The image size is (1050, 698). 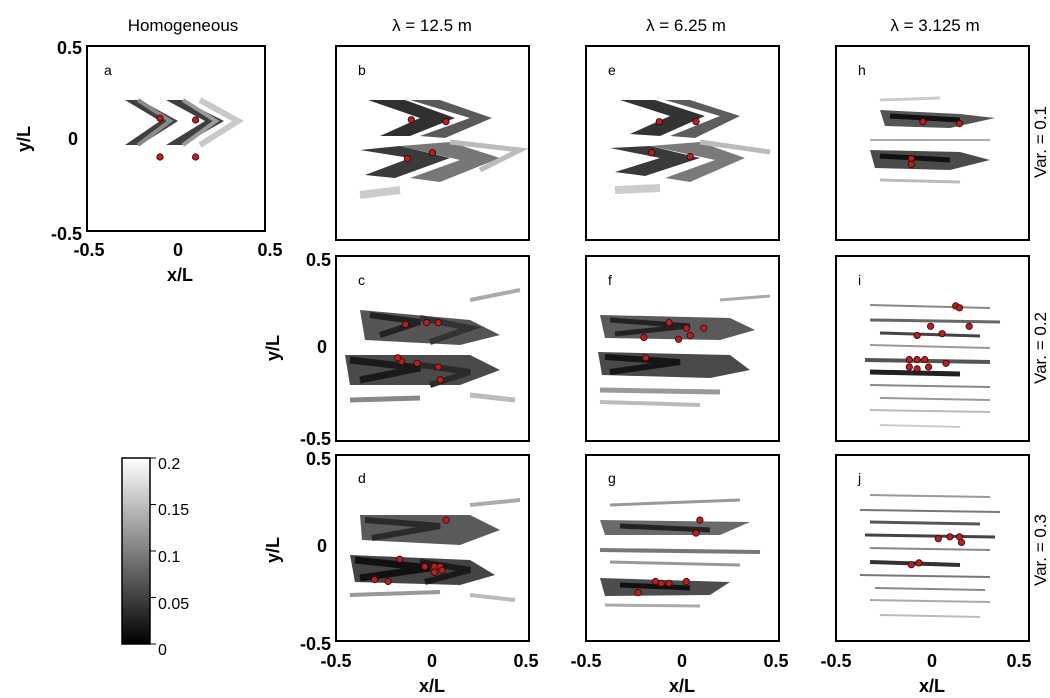 I want to click on panel-h, so click(x=932, y=143).